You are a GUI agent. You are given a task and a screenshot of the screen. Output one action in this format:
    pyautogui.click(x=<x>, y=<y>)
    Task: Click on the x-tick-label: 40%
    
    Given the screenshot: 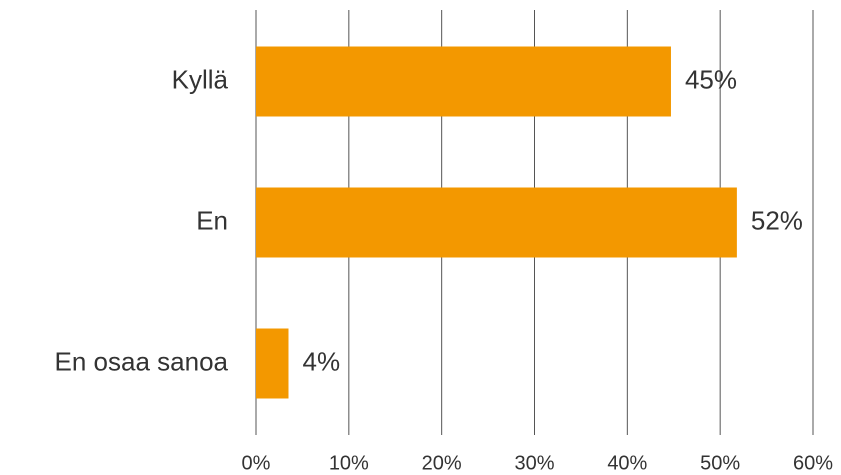 What is the action you would take?
    pyautogui.click(x=627, y=463)
    